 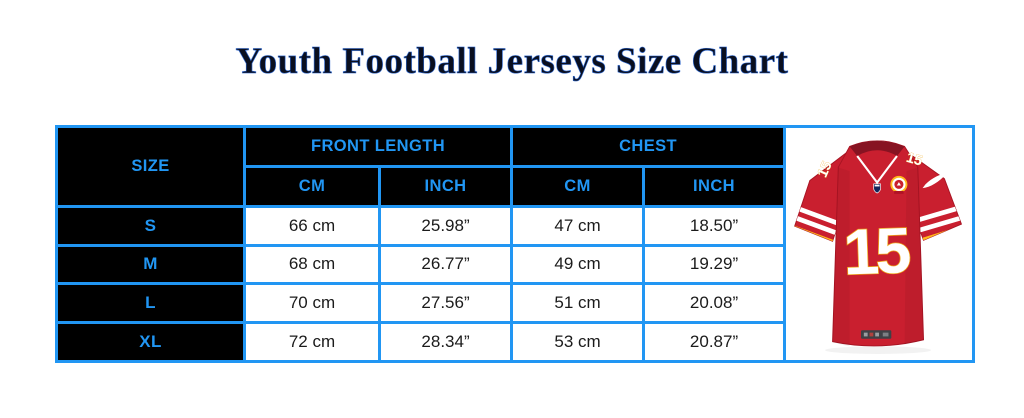 What do you see at coordinates (150, 303) in the screenshot?
I see `size-label: L` at bounding box center [150, 303].